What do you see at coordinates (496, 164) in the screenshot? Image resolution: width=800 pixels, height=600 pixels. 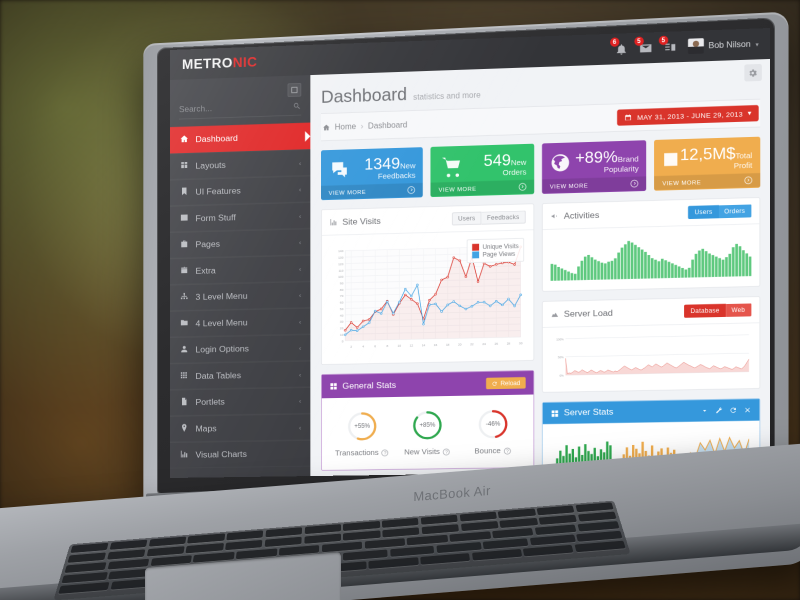 I see `stat-card-values: 549New Orders` at bounding box center [496, 164].